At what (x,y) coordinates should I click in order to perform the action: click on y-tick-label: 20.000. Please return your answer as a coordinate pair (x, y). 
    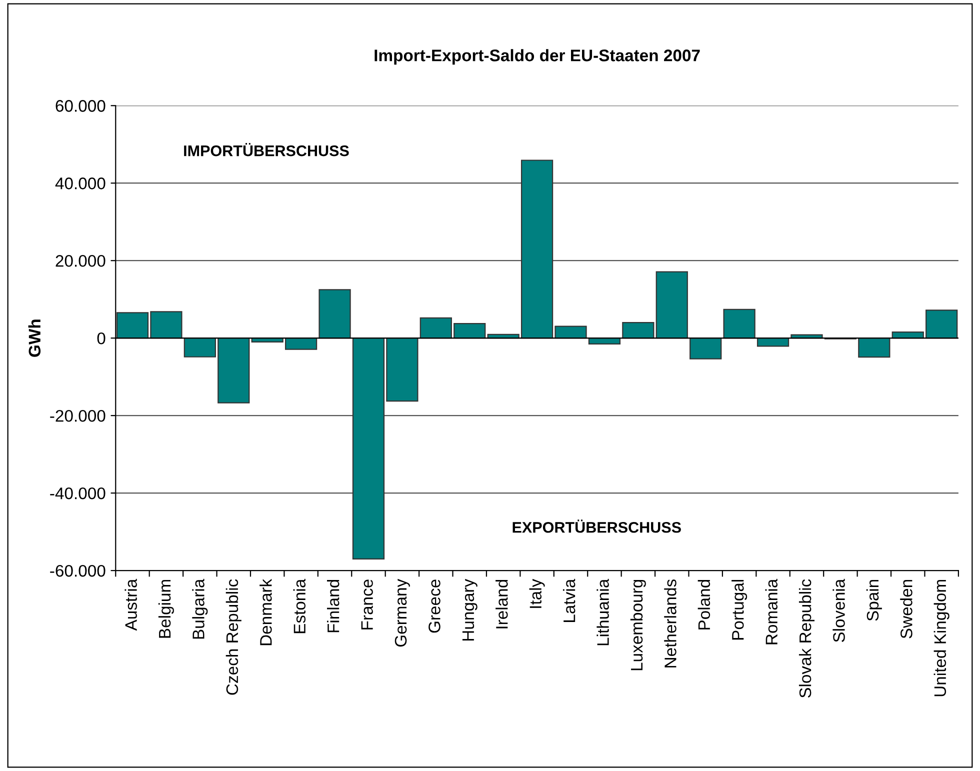
    Looking at the image, I should click on (81, 261).